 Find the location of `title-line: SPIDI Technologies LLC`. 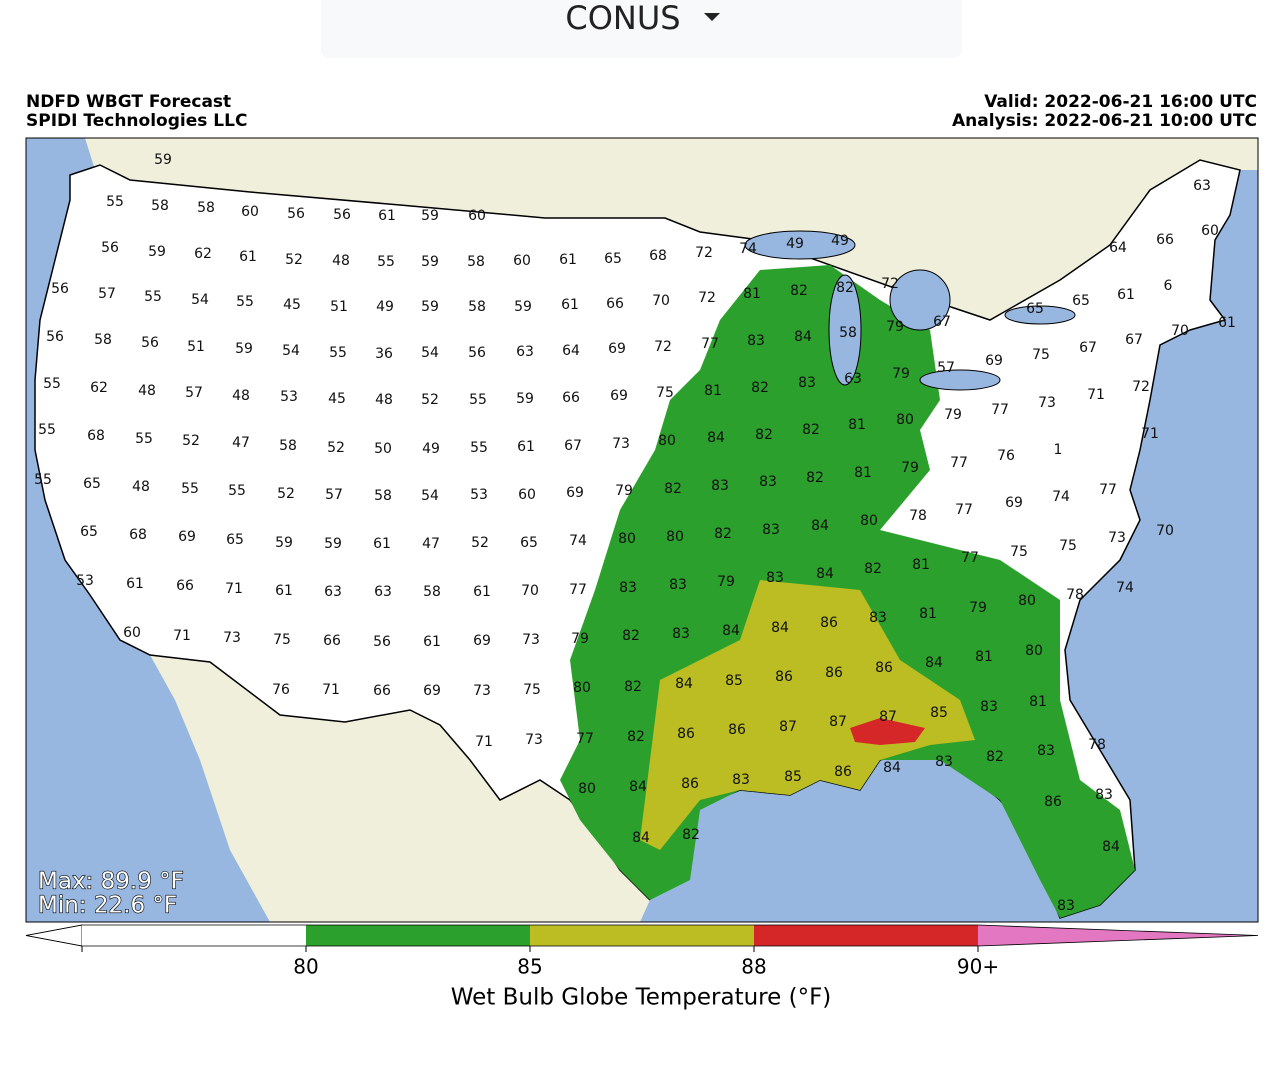

title-line: SPIDI Technologies LLC is located at coordinates (136, 121).